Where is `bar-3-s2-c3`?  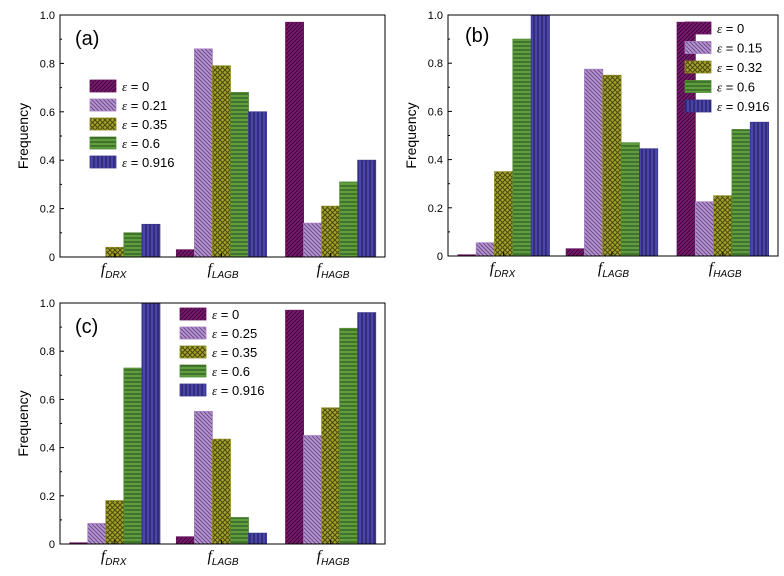
bar-3-s2-c3 is located at coordinates (313, 490).